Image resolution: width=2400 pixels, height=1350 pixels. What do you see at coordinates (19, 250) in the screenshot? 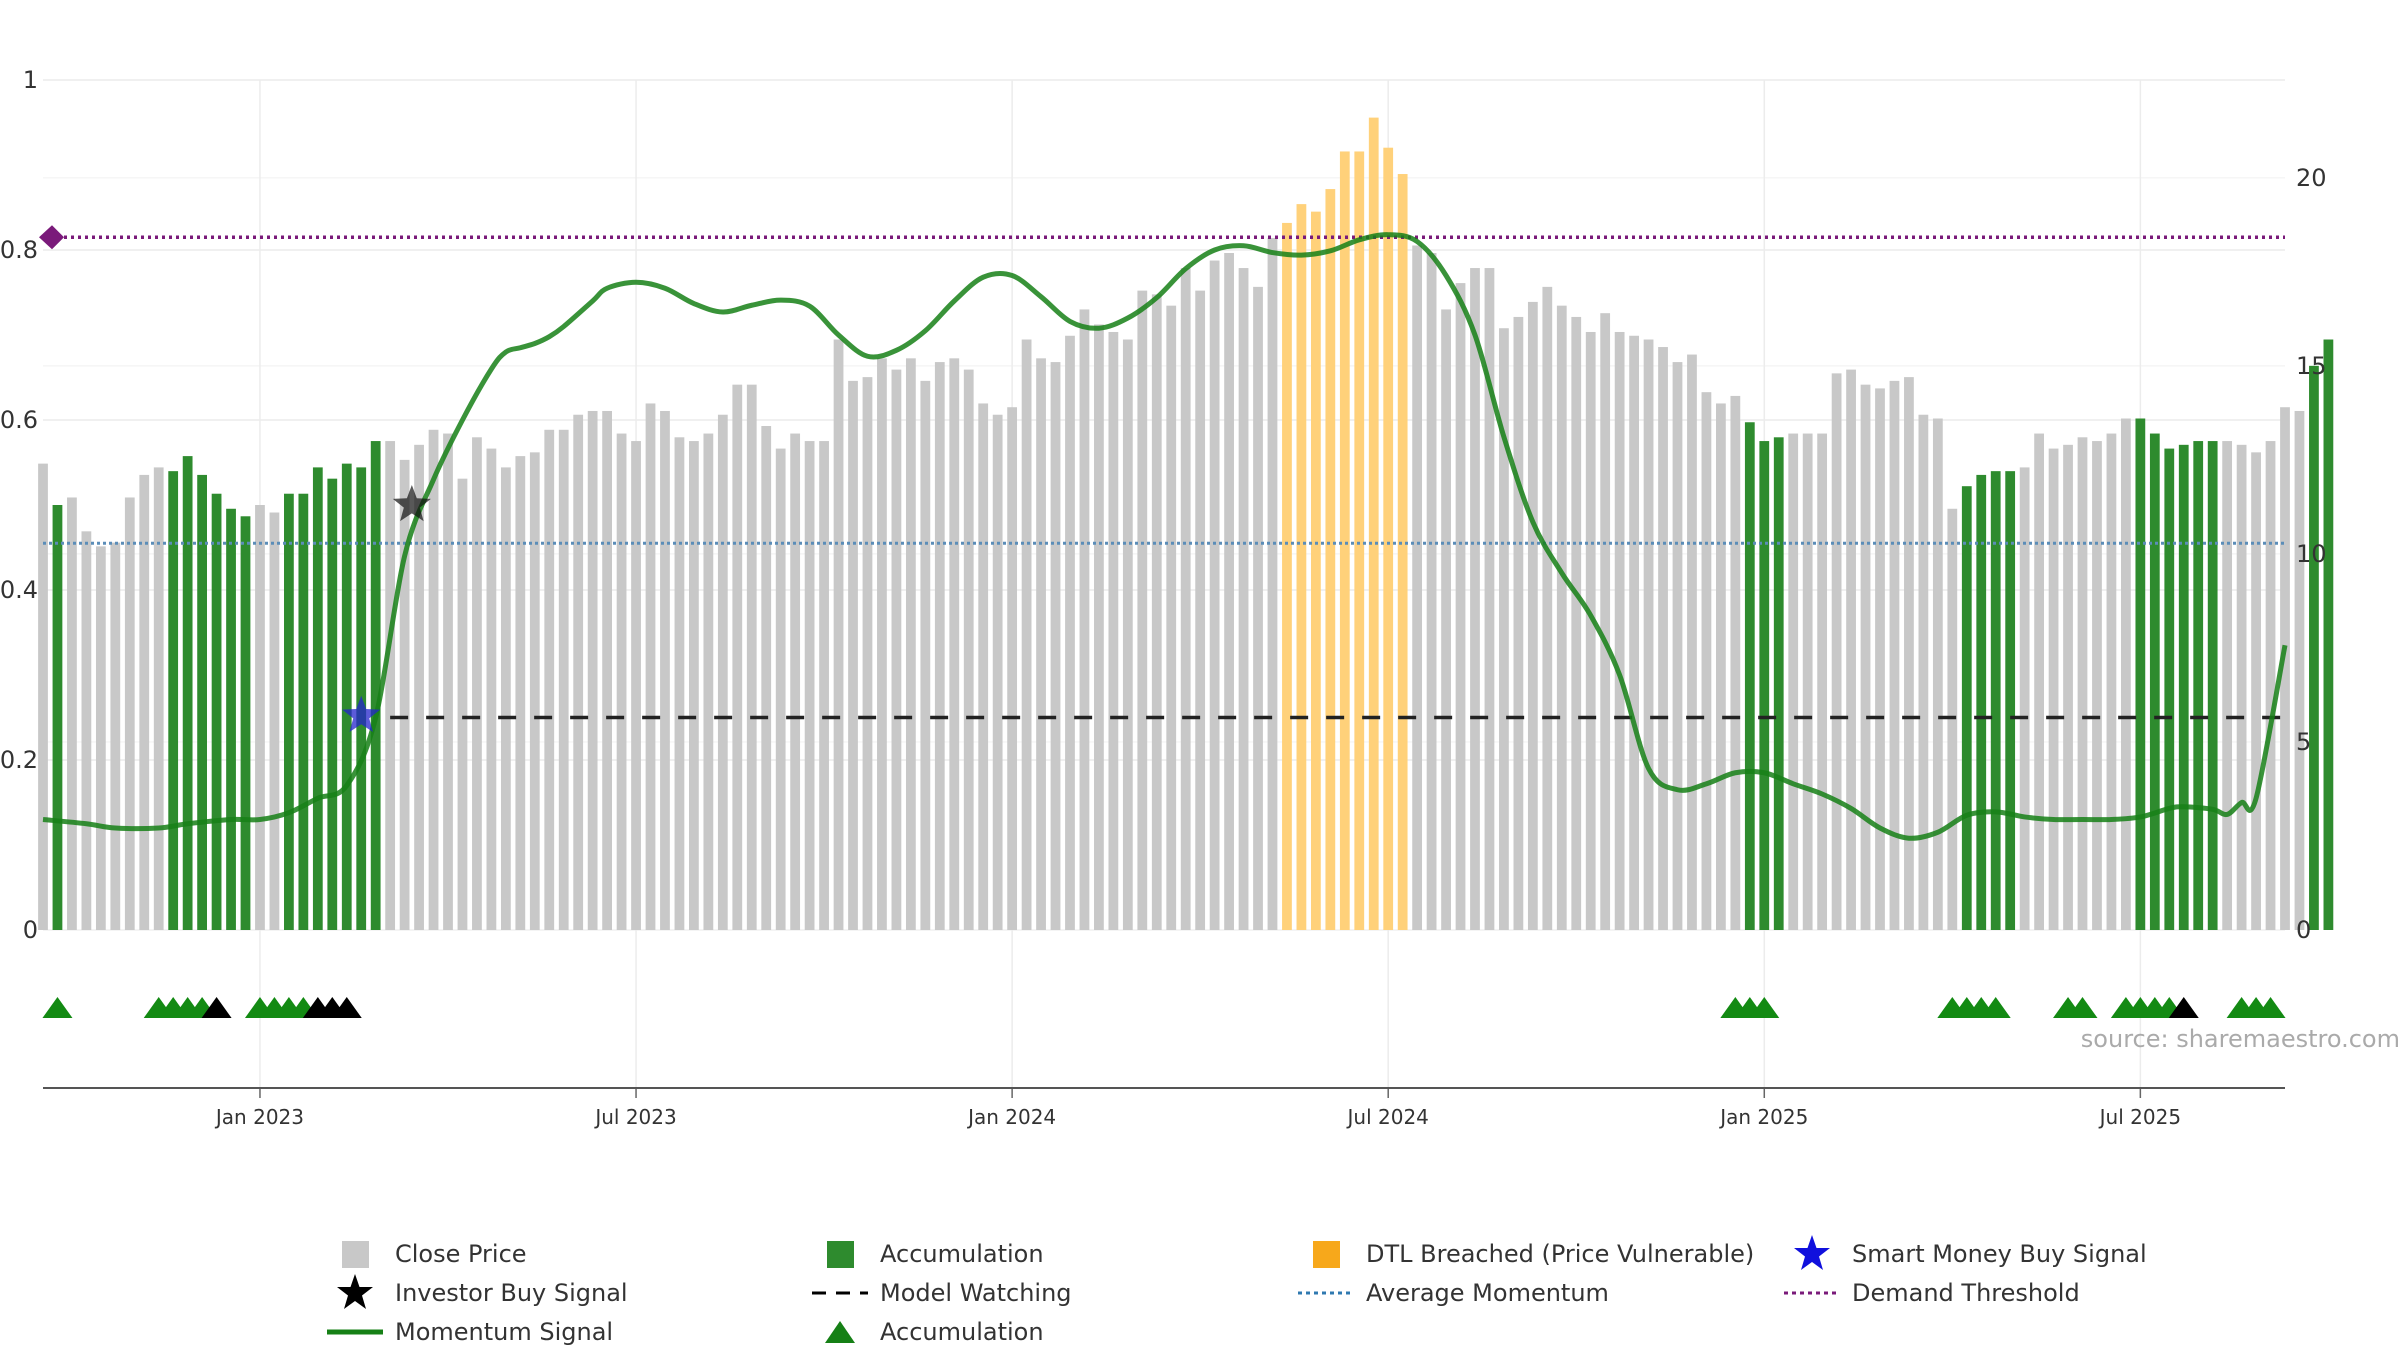
I see `left-tick-label: 0.8` at bounding box center [19, 250].